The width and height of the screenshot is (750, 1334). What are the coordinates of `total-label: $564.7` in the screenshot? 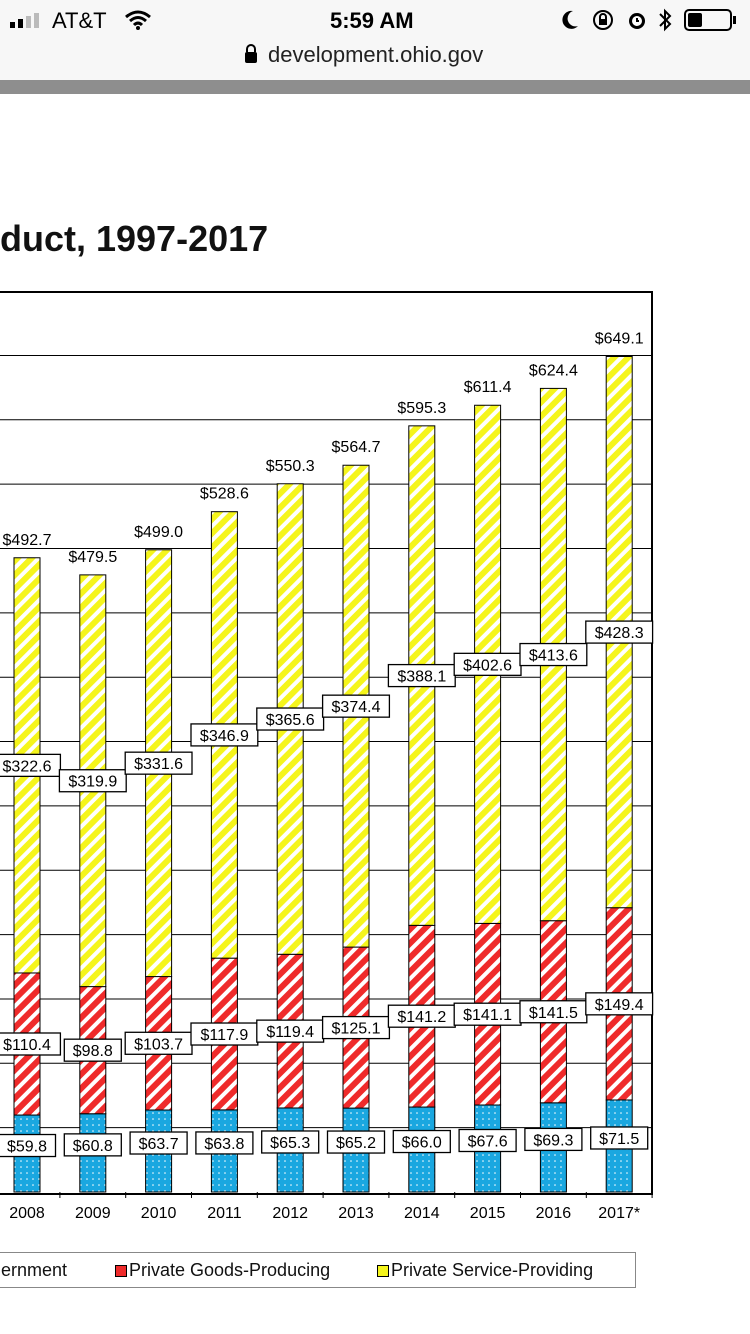 It's located at (356, 447).